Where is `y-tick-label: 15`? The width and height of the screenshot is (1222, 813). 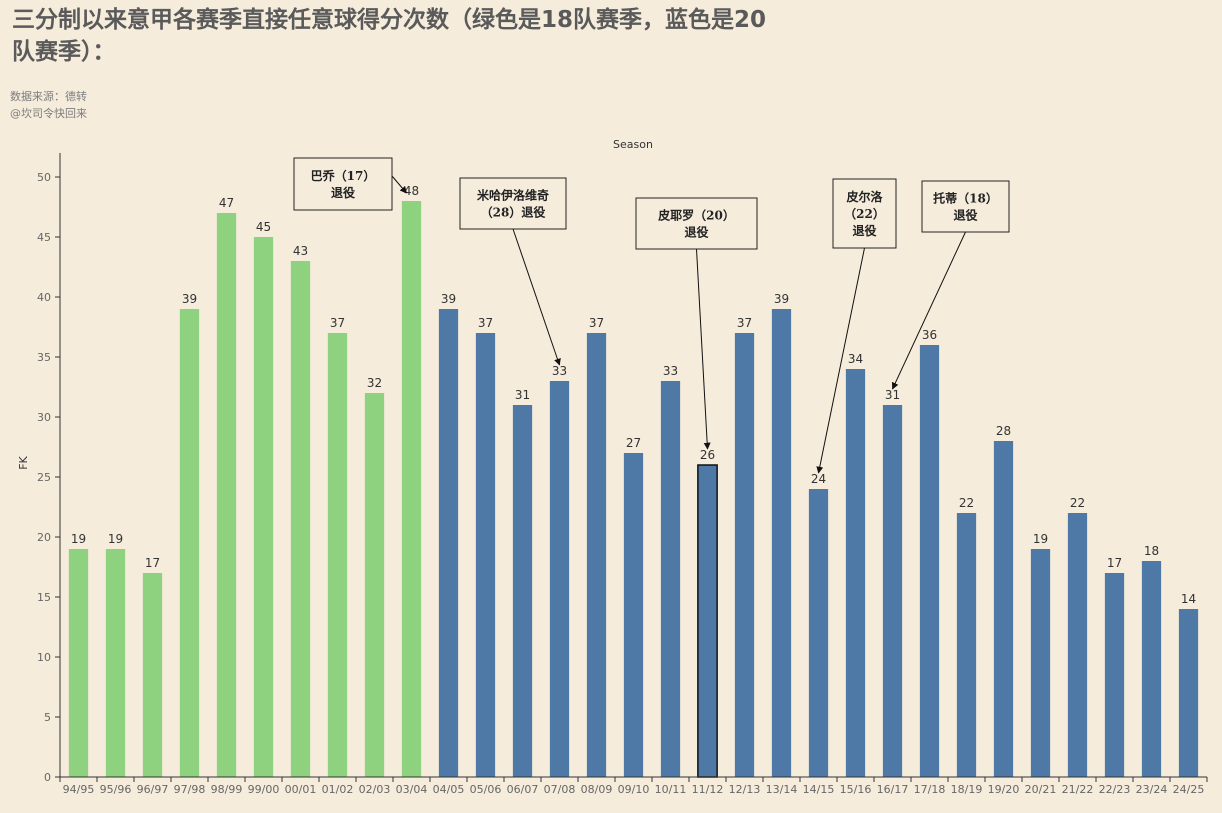 y-tick-label: 15 is located at coordinates (44, 597).